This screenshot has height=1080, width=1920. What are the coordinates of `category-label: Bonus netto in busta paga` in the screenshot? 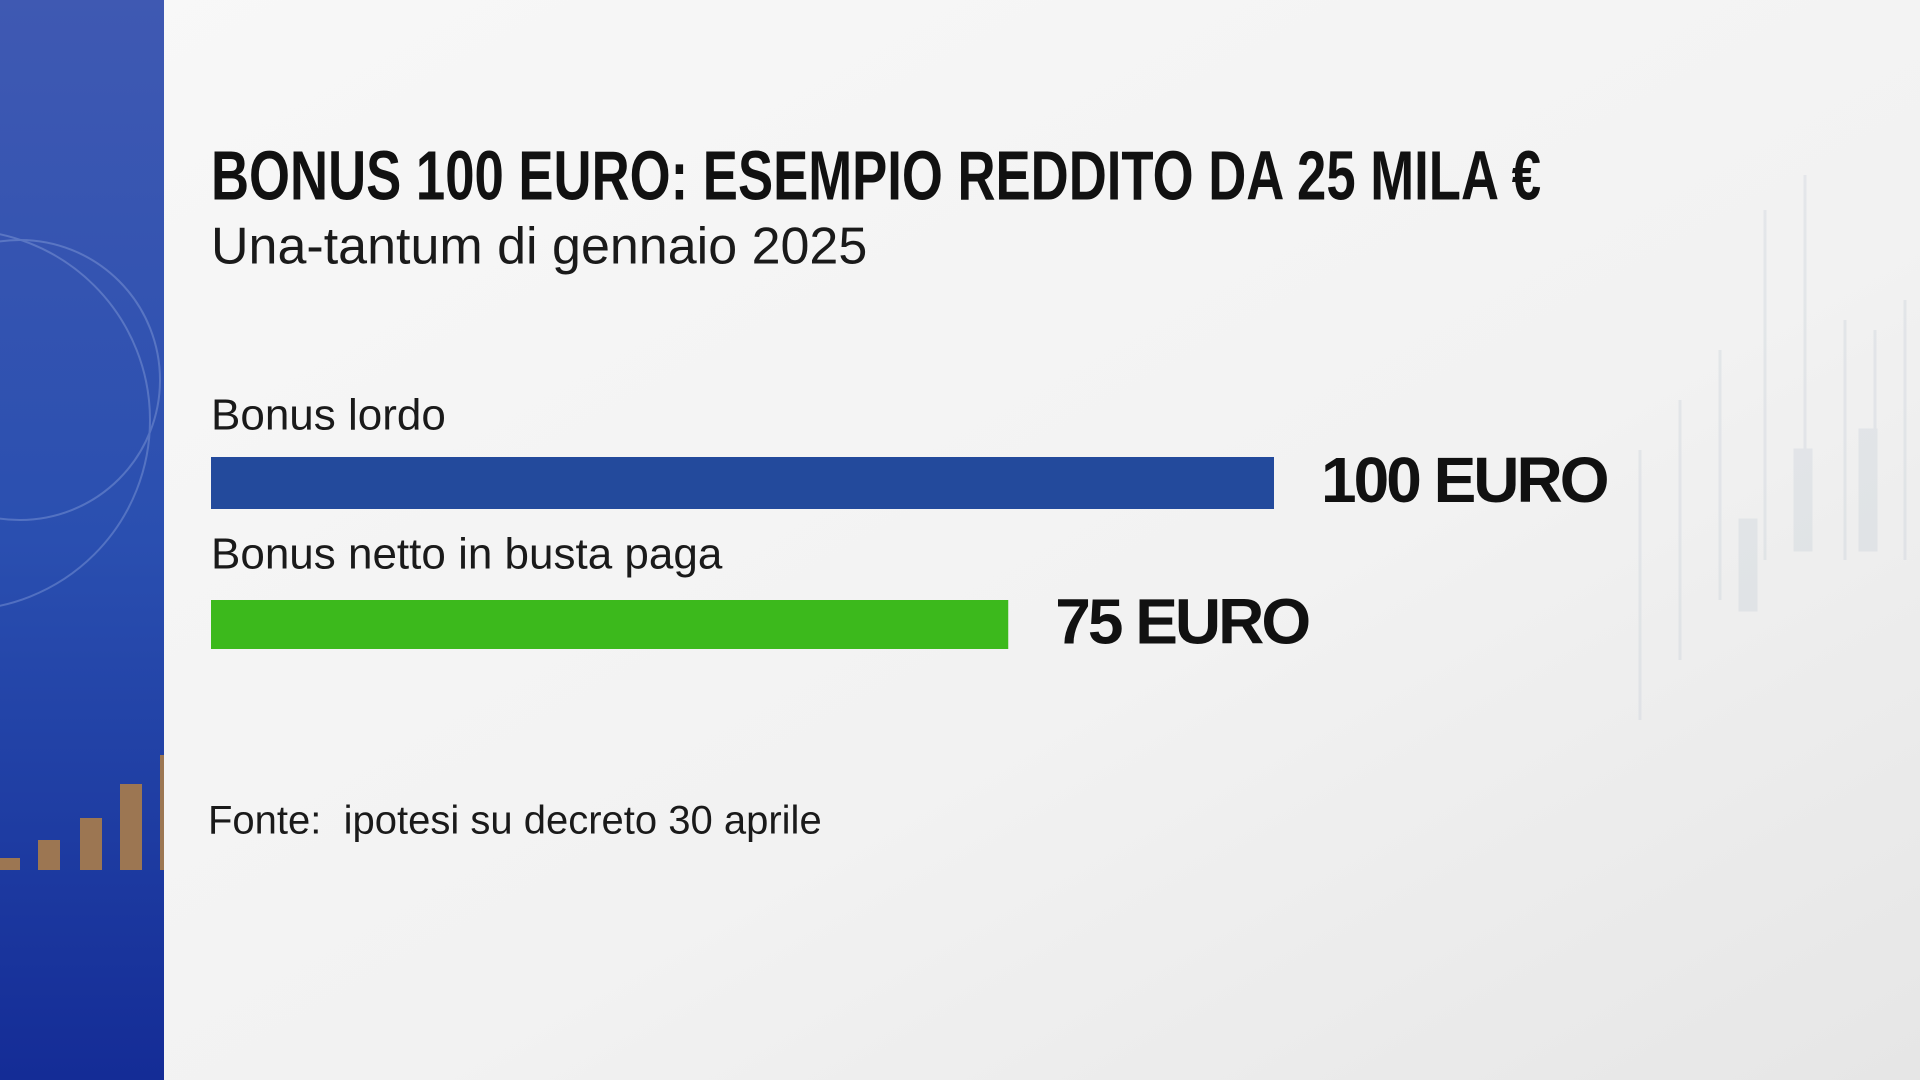 It's located at (467, 554).